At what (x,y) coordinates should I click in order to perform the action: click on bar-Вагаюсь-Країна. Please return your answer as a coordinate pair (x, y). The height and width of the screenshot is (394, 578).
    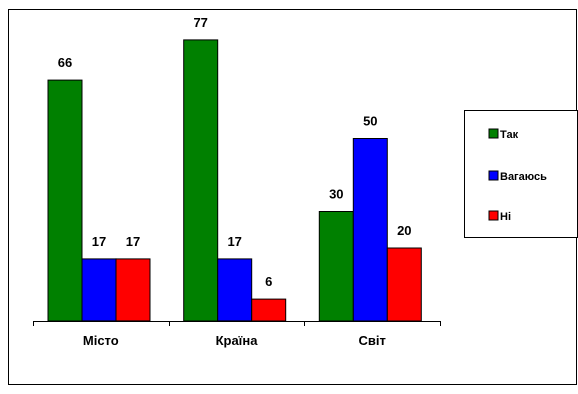
    Looking at the image, I should click on (235, 290).